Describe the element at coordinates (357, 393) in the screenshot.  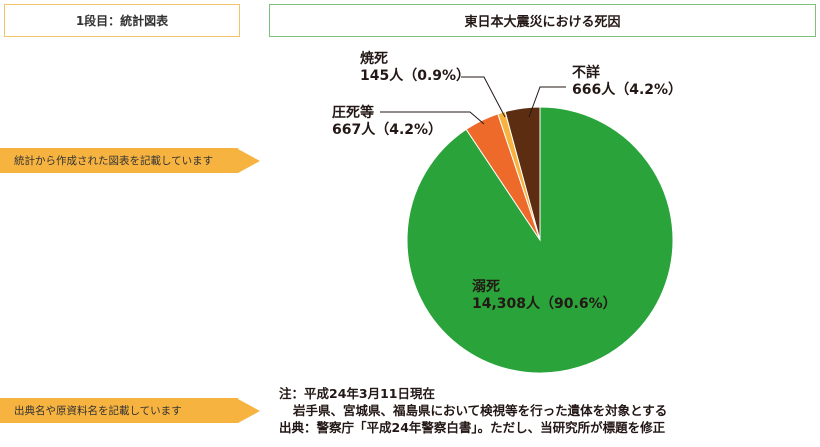
I see `note-date: 注：平成24年3月11日現在` at that location.